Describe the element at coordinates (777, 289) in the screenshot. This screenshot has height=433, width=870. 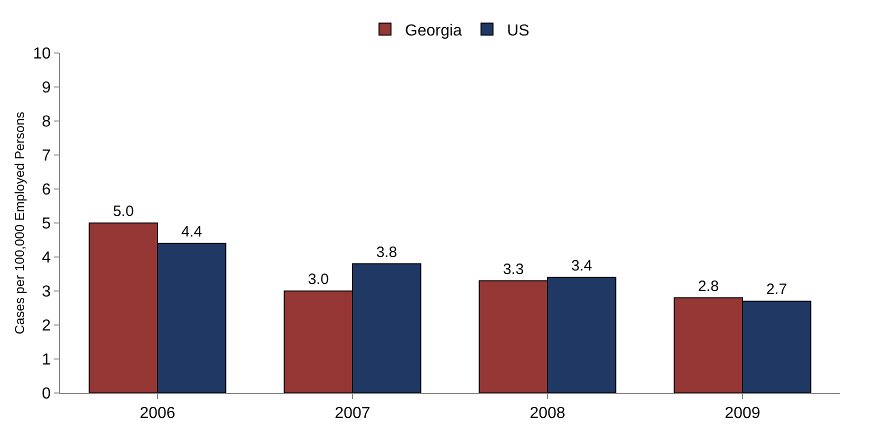
I see `data-label: 2.7` at that location.